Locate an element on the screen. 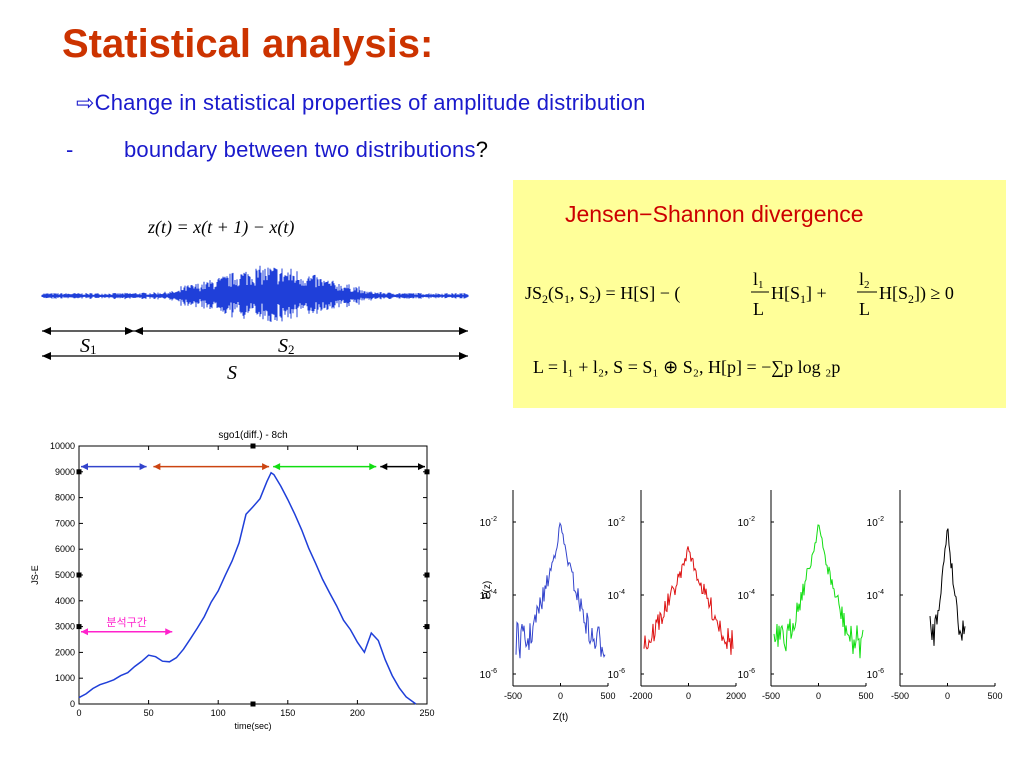  x-tick-label: 200 is located at coordinates (357, 713).